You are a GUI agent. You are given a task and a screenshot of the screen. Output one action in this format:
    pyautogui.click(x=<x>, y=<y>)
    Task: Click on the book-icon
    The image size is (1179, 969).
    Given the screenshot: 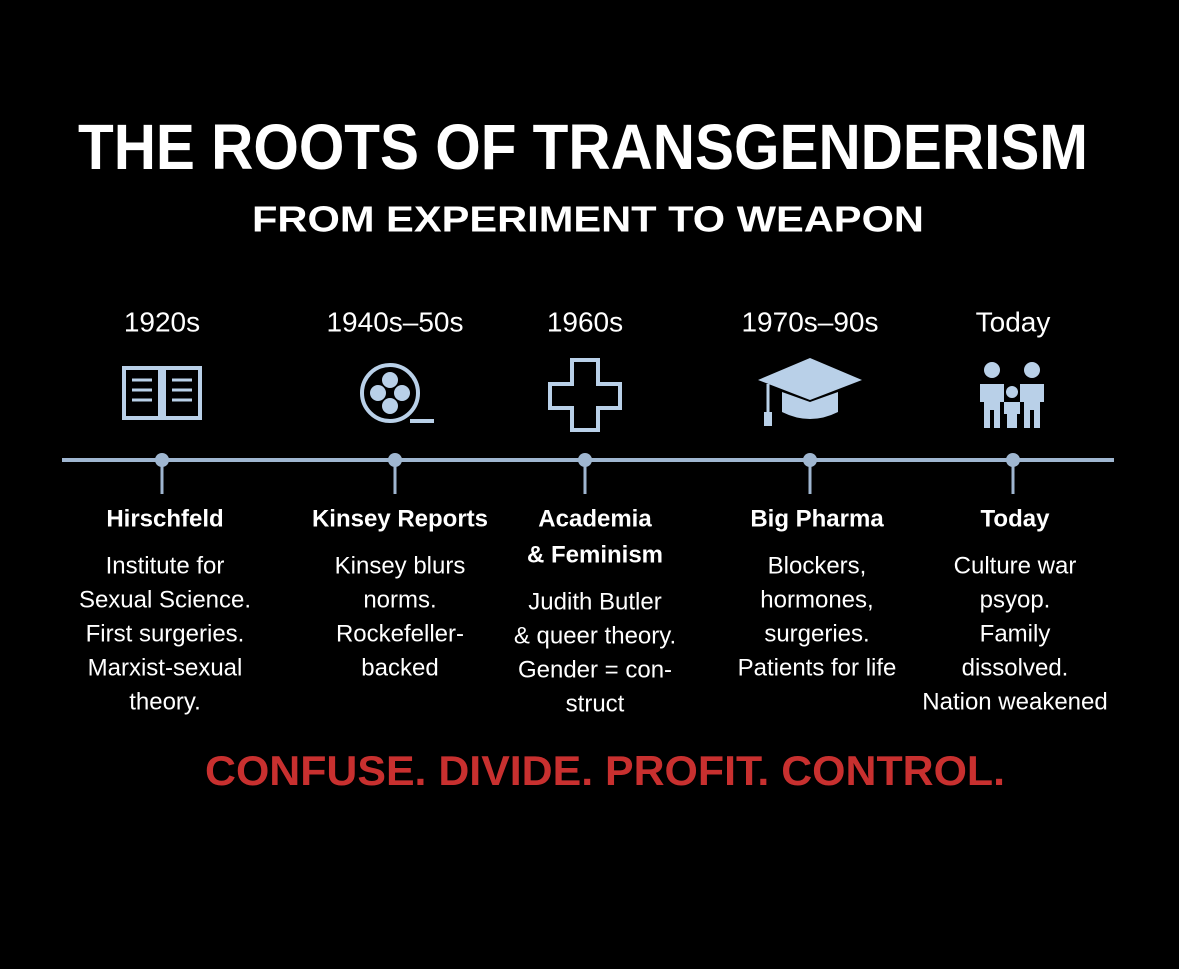 What is the action you would take?
    pyautogui.click(x=162, y=393)
    